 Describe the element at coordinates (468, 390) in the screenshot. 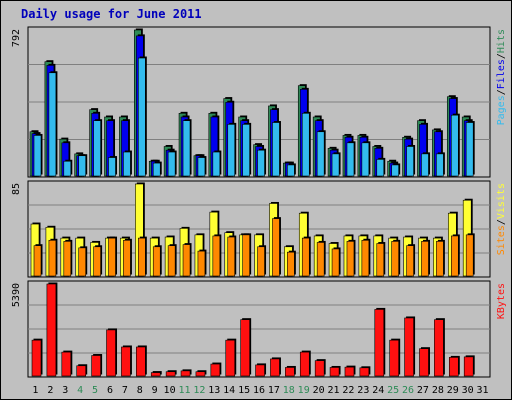

I see `day-label-30: 30` at that location.